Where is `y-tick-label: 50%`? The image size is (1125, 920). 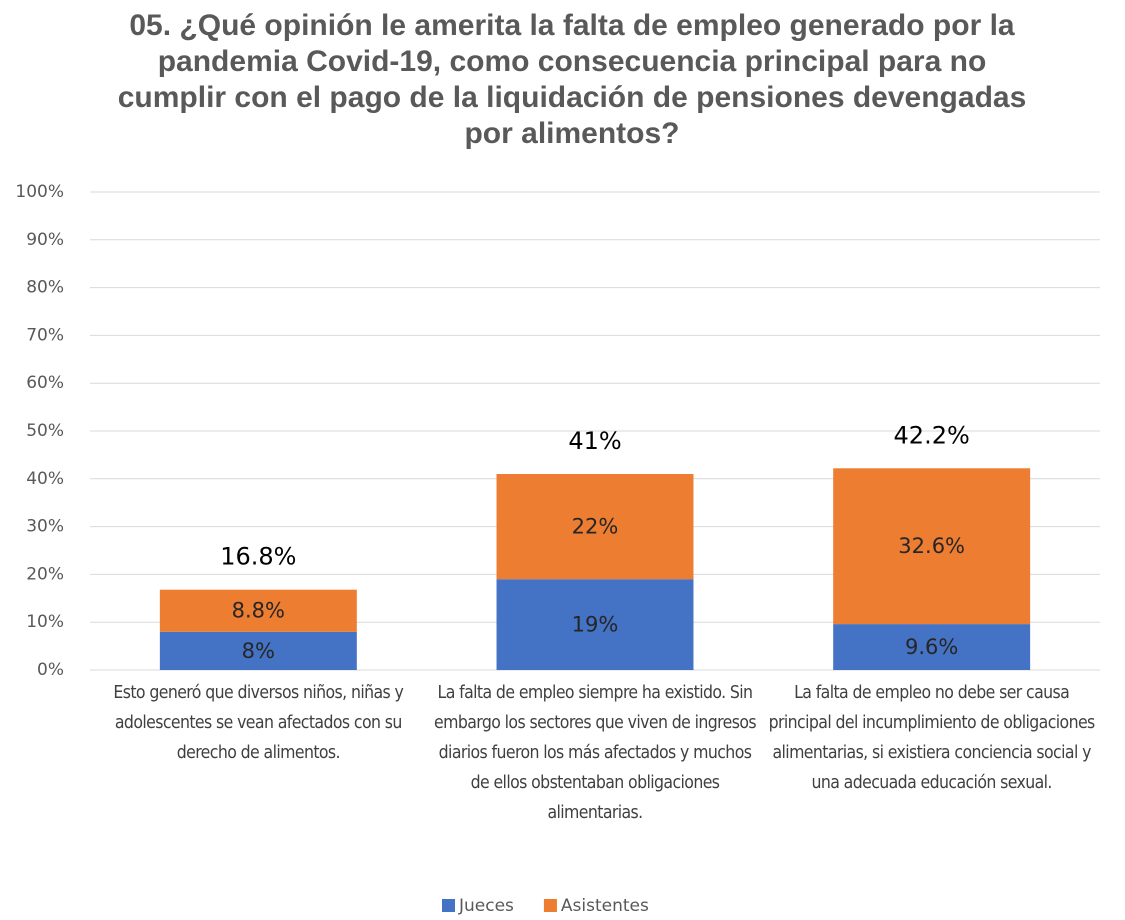
y-tick-label: 50% is located at coordinates (45, 431).